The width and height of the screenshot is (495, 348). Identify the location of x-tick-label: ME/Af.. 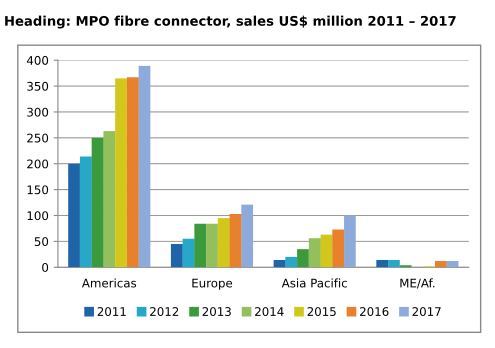
(417, 283).